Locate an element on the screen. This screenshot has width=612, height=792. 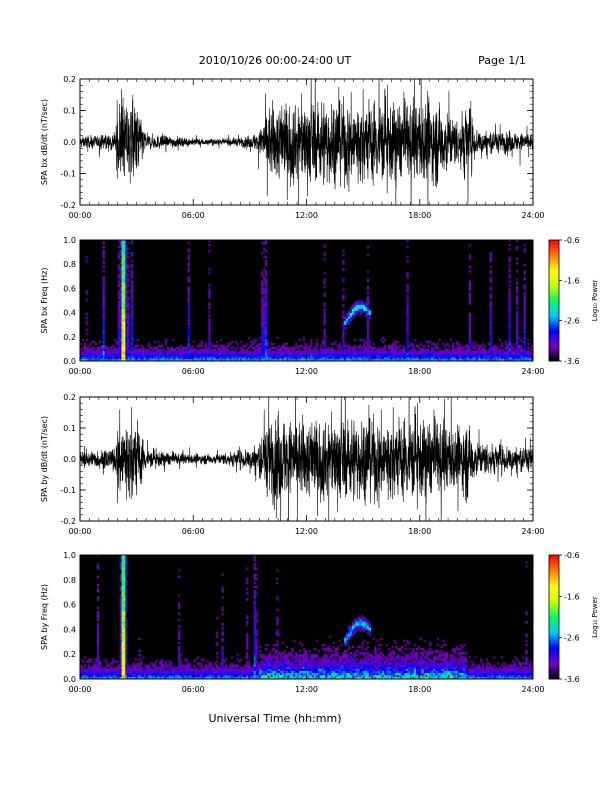
y-axis-label: SPA bx Freq (Hz) is located at coordinates (44, 301).